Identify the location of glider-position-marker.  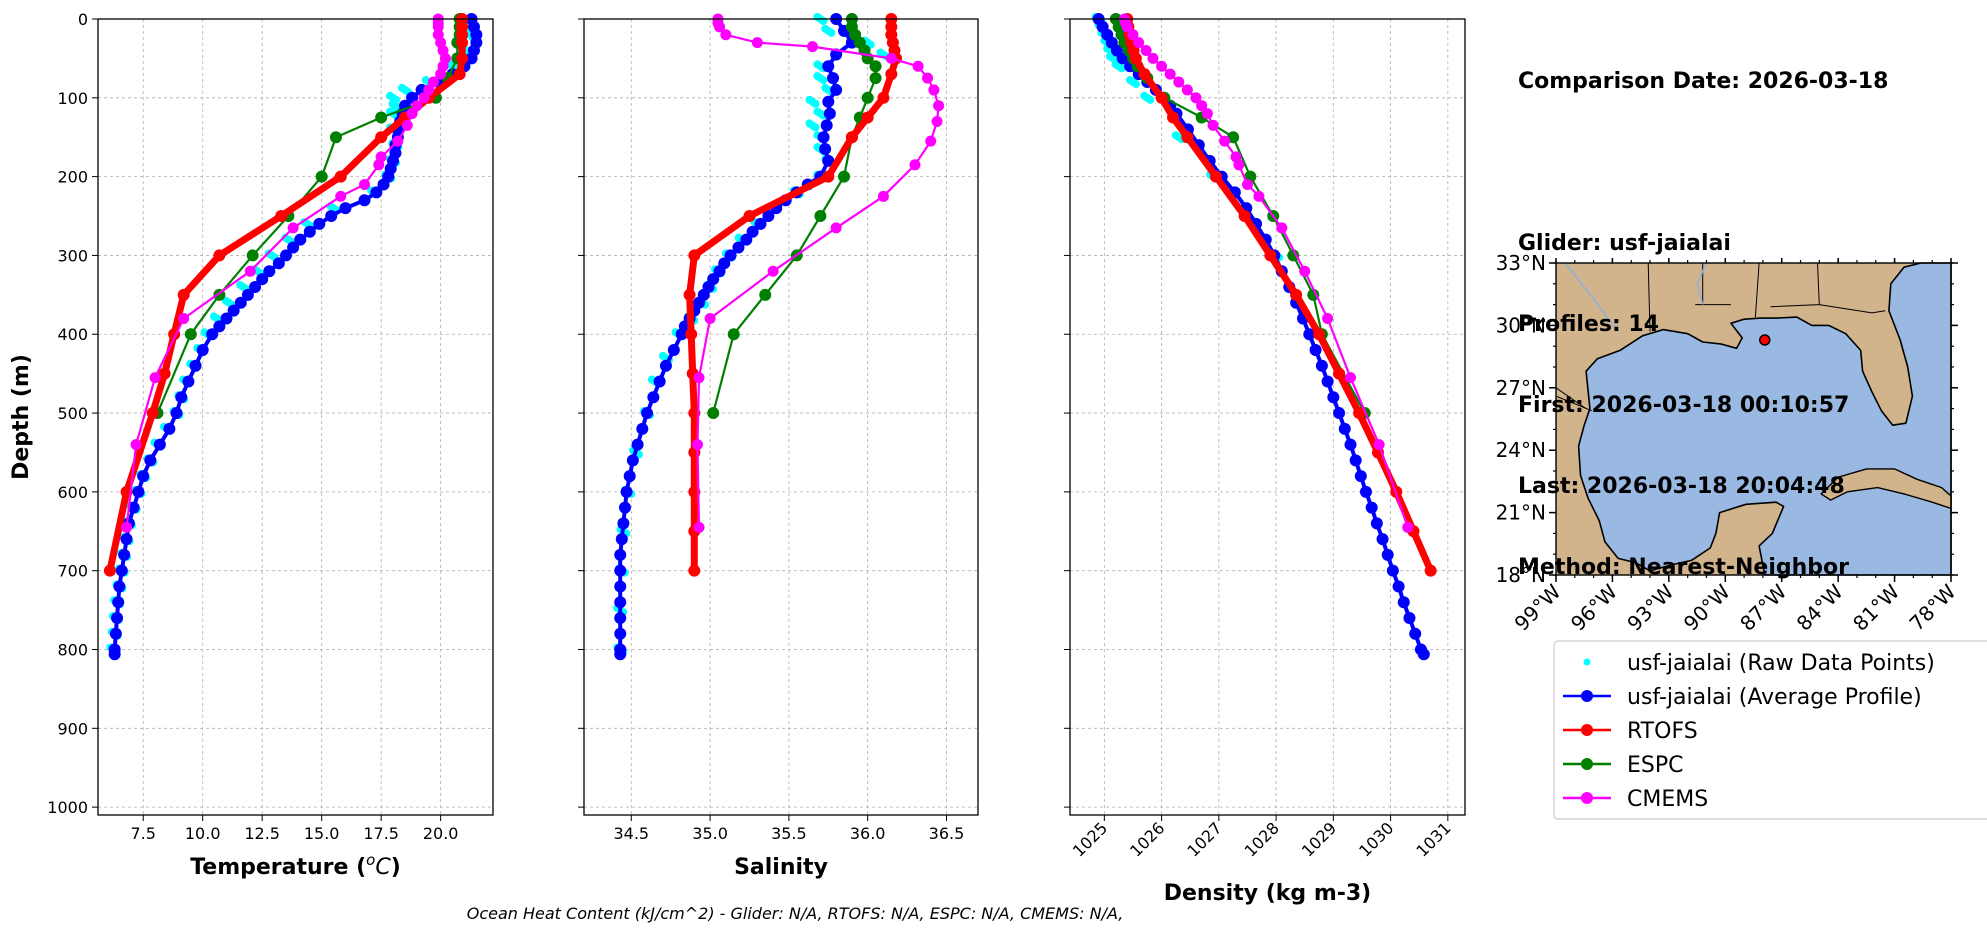
(1765, 340).